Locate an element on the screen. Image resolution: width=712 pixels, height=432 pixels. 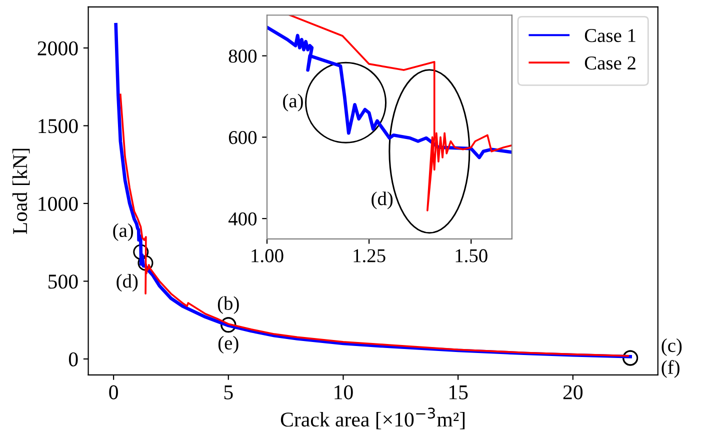
x-tick-label: 5 is located at coordinates (228, 393).